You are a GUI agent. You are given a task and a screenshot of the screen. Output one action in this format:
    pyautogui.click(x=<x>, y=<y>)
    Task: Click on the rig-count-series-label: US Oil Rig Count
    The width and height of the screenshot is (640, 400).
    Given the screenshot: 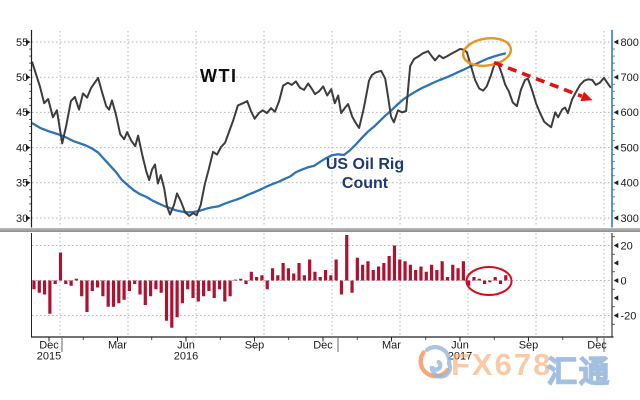 What is the action you would take?
    pyautogui.click(x=365, y=174)
    